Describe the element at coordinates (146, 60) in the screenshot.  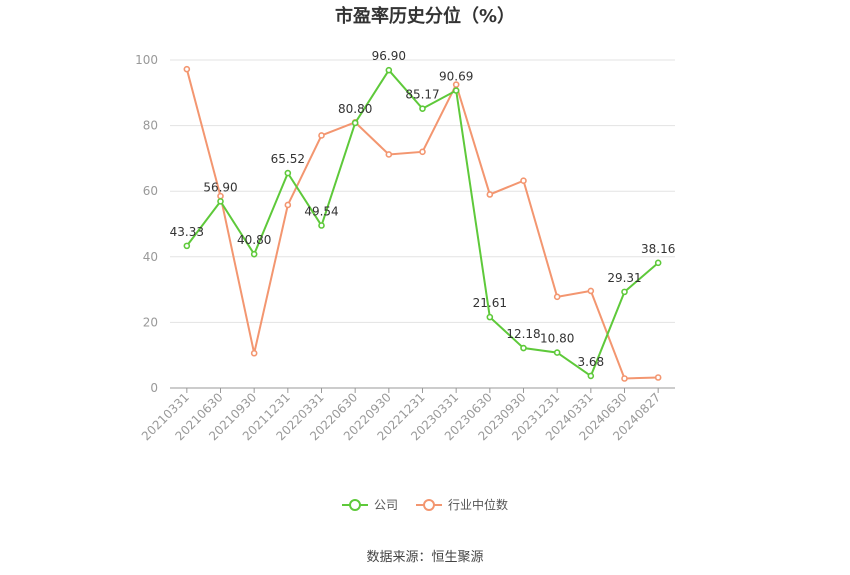
I see `y-tick-label: 100` at that location.